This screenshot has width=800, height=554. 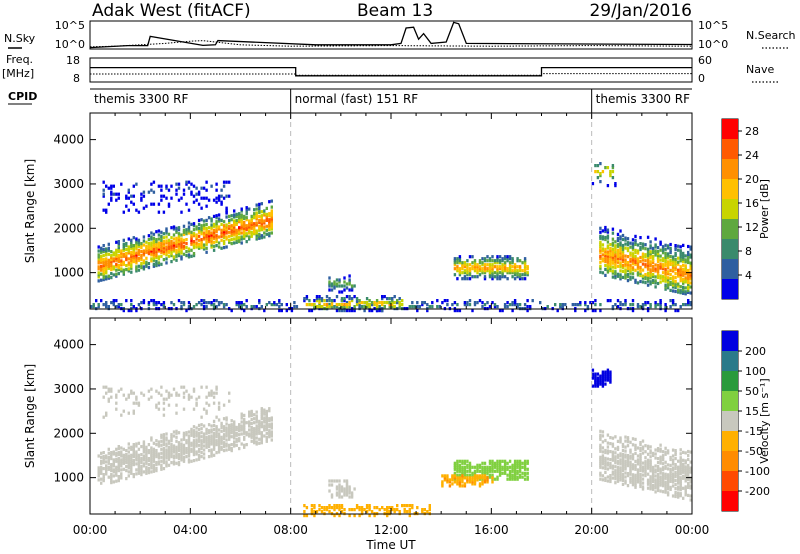 What do you see at coordinates (701, 78) in the screenshot?
I see `frequency-right-tick-bottom: 0` at bounding box center [701, 78].